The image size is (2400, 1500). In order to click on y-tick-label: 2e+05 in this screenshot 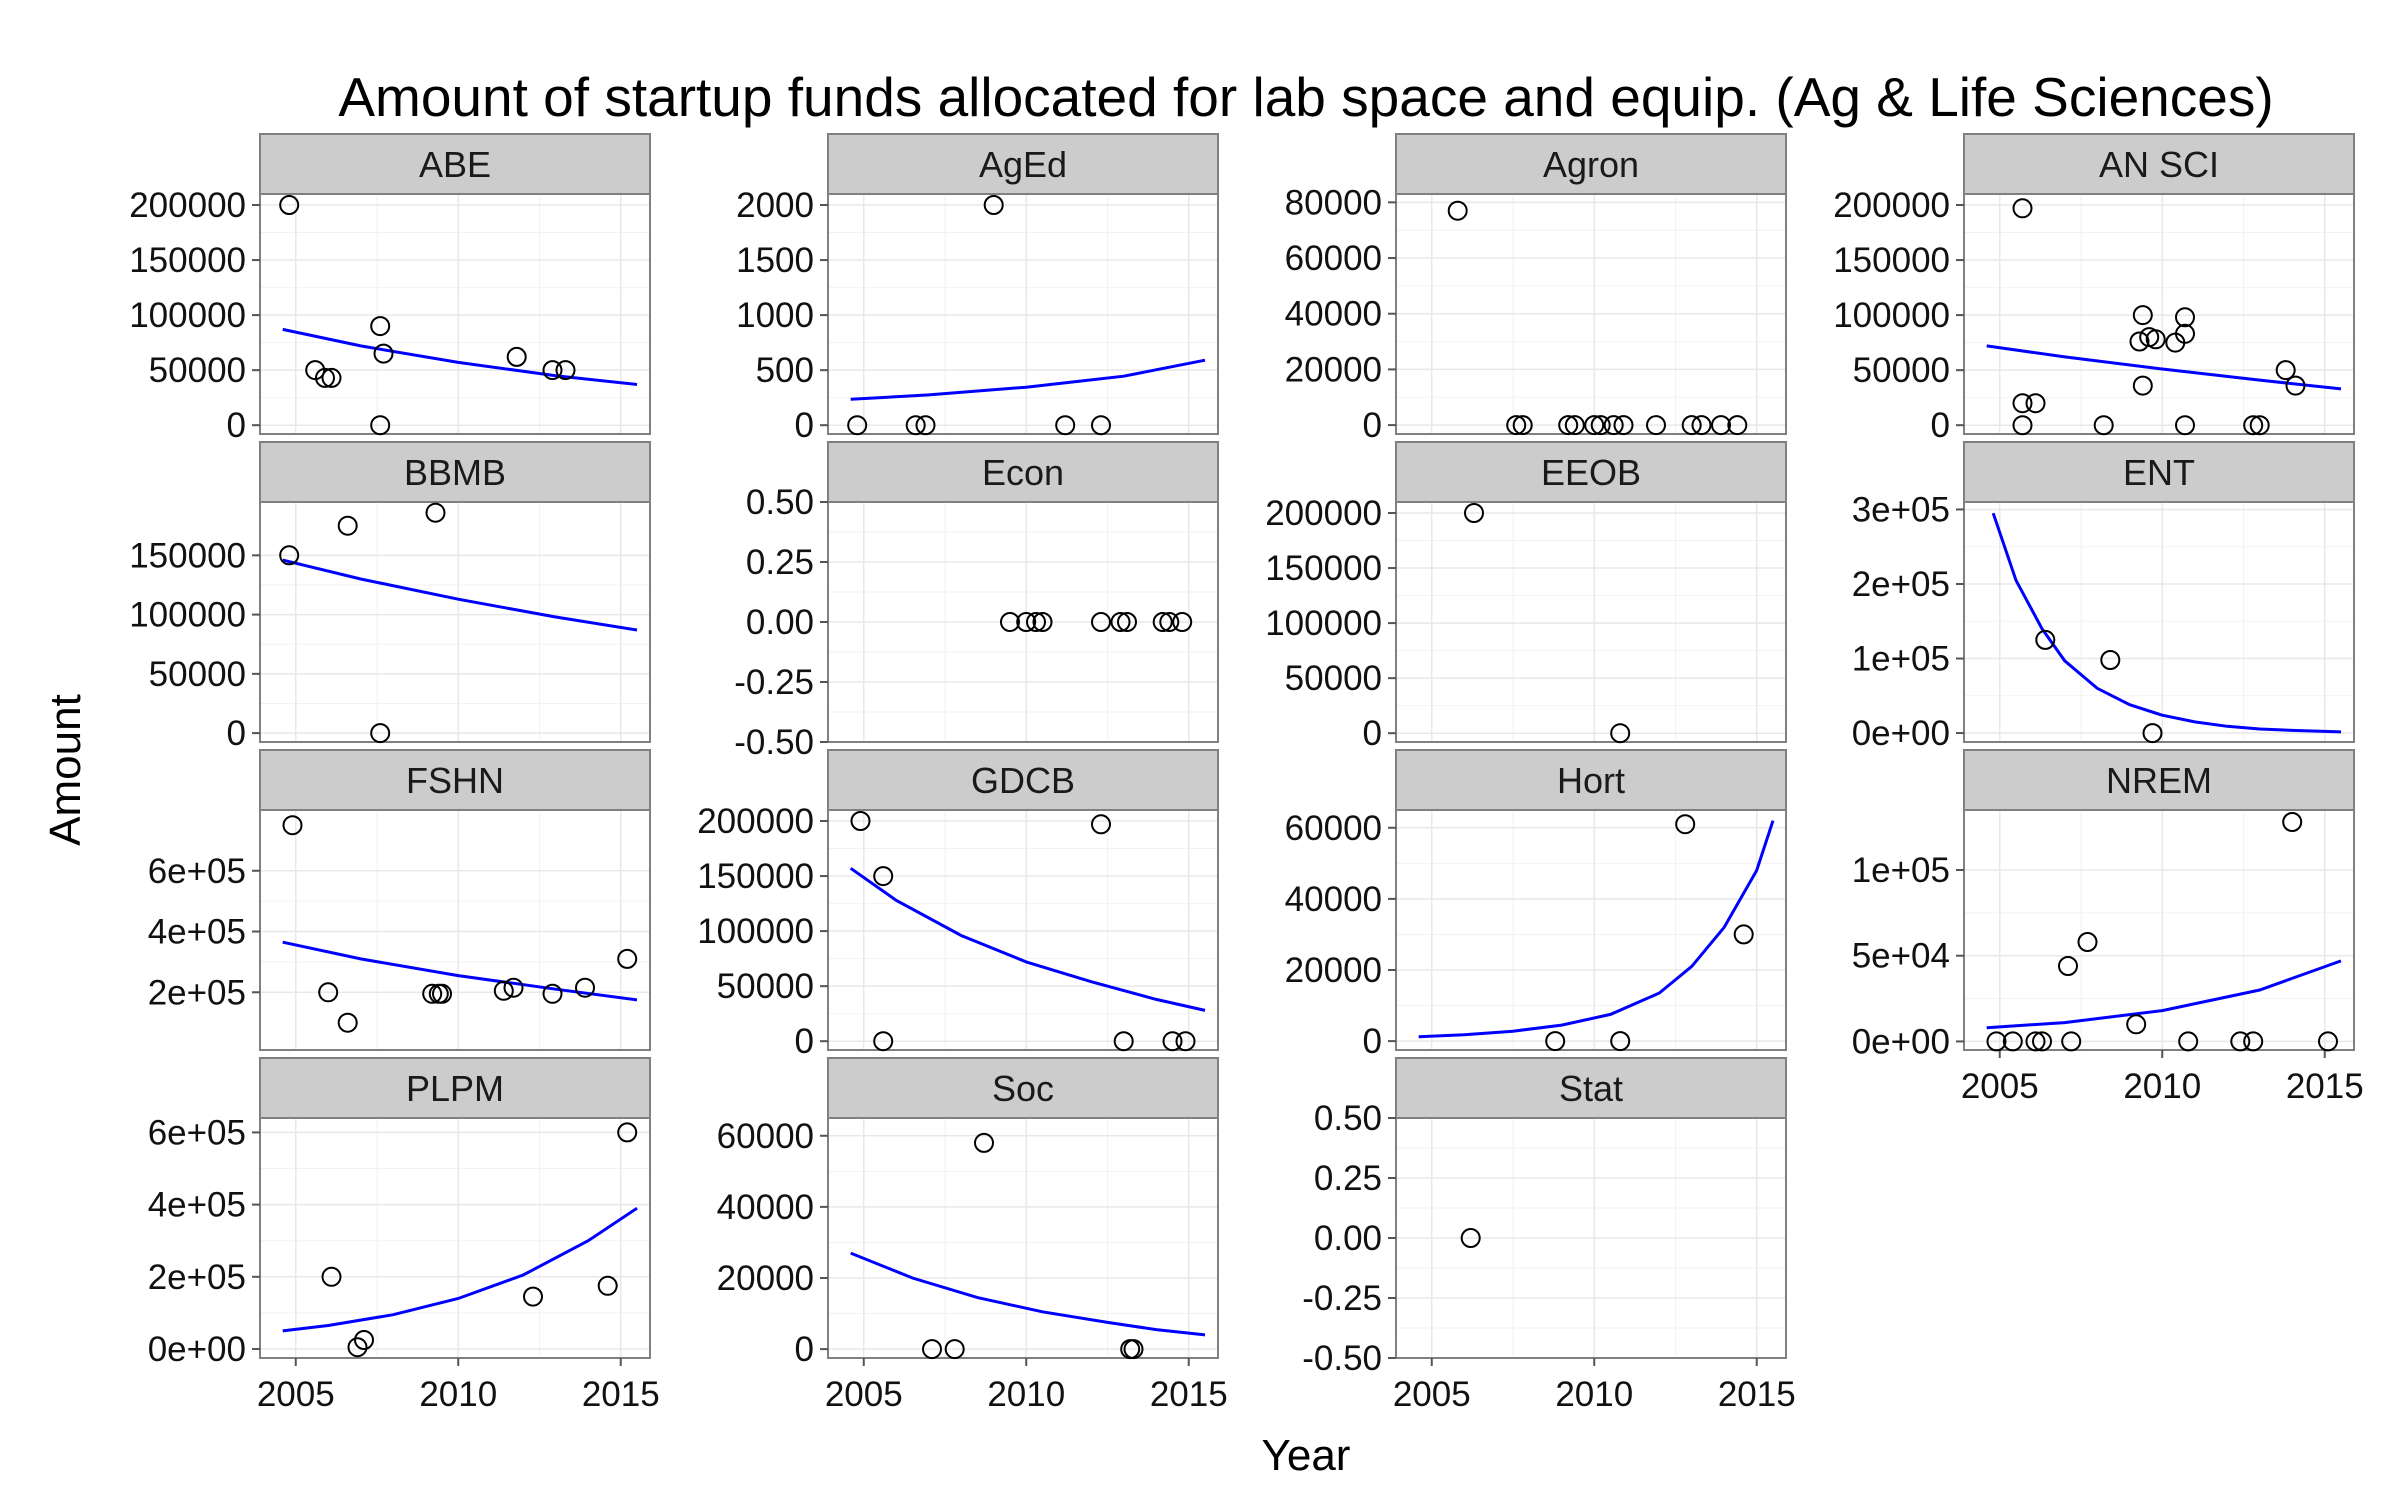, I will do `click(197, 1277)`.